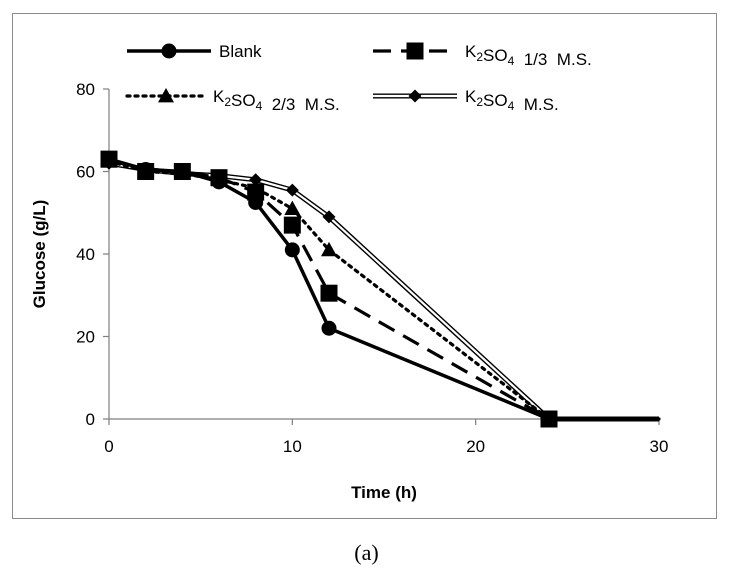  What do you see at coordinates (415, 51) in the screenshot?
I see `legend-marker-k2so4-1-3-m-s` at bounding box center [415, 51].